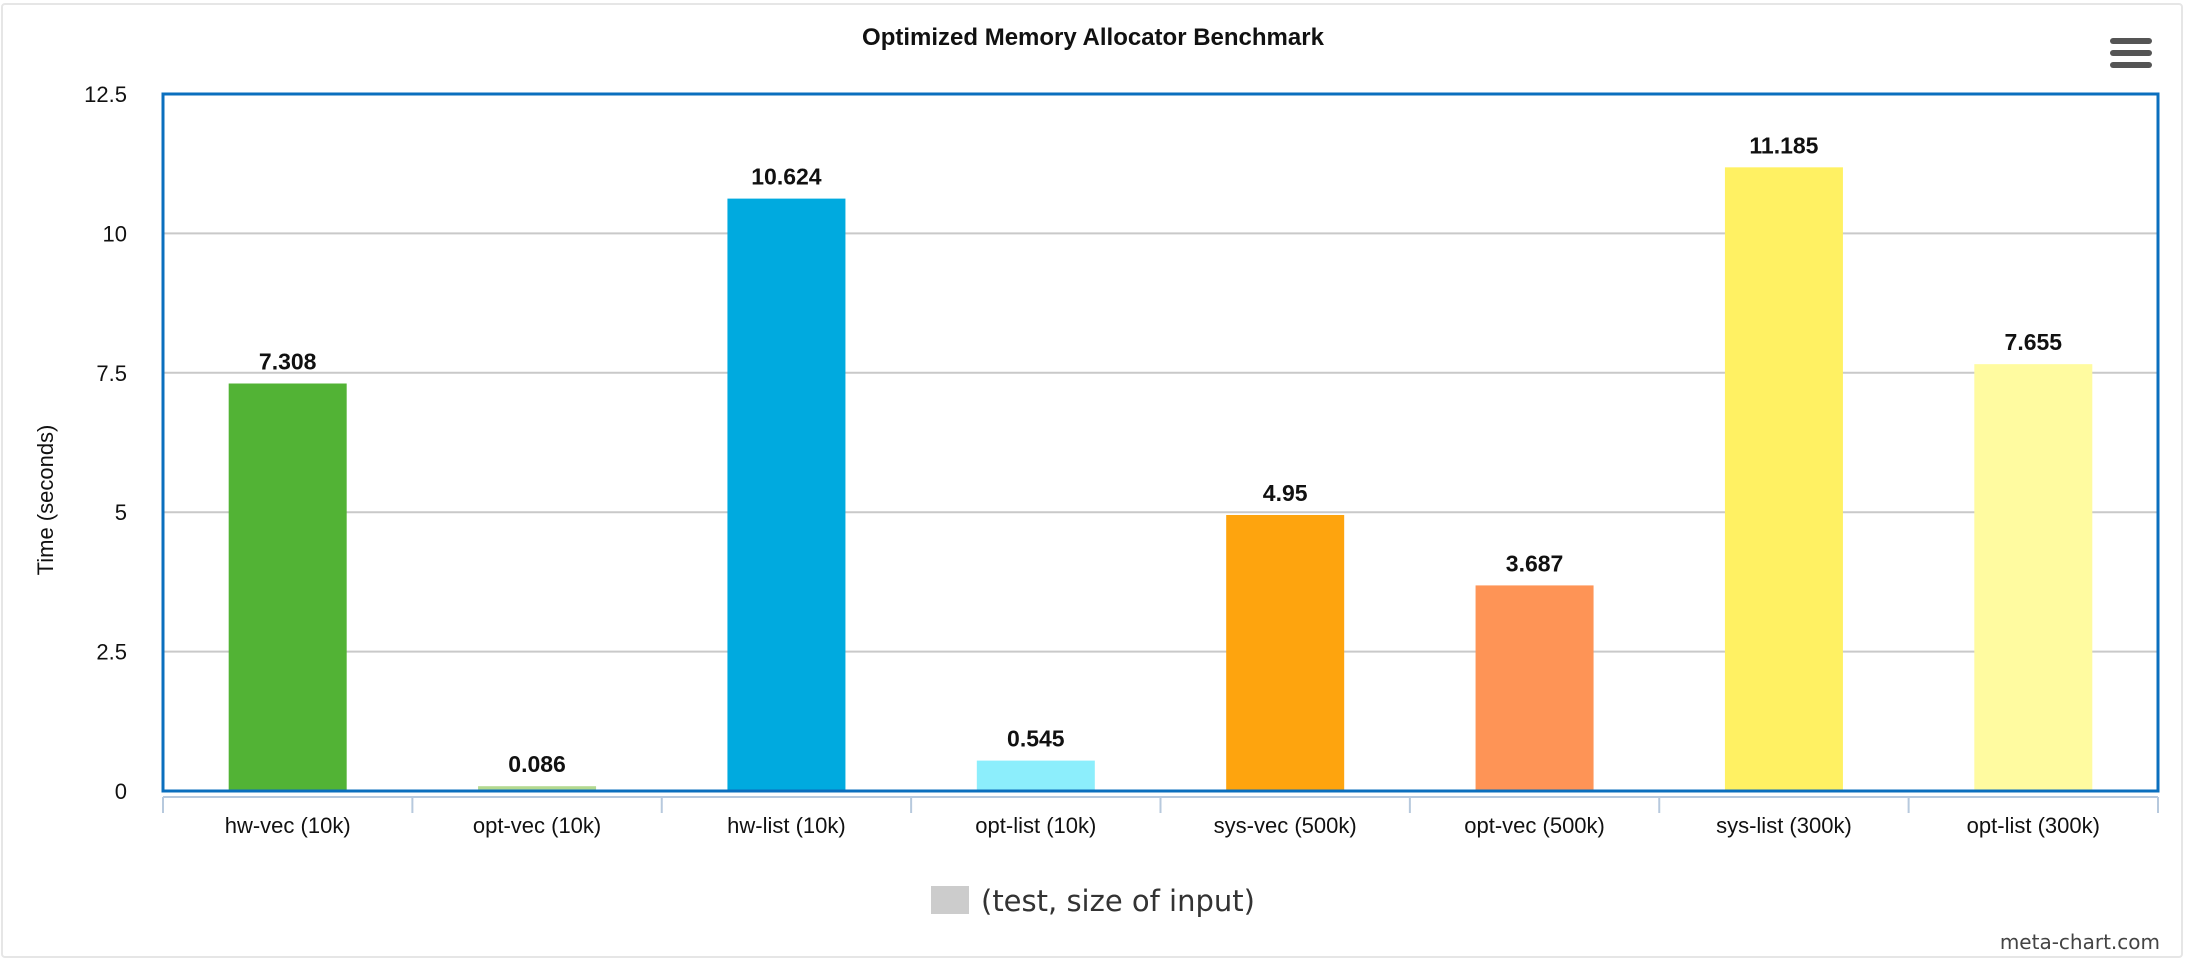  Describe the element at coordinates (1535, 563) in the screenshot. I see `data-label: 3.687` at that location.